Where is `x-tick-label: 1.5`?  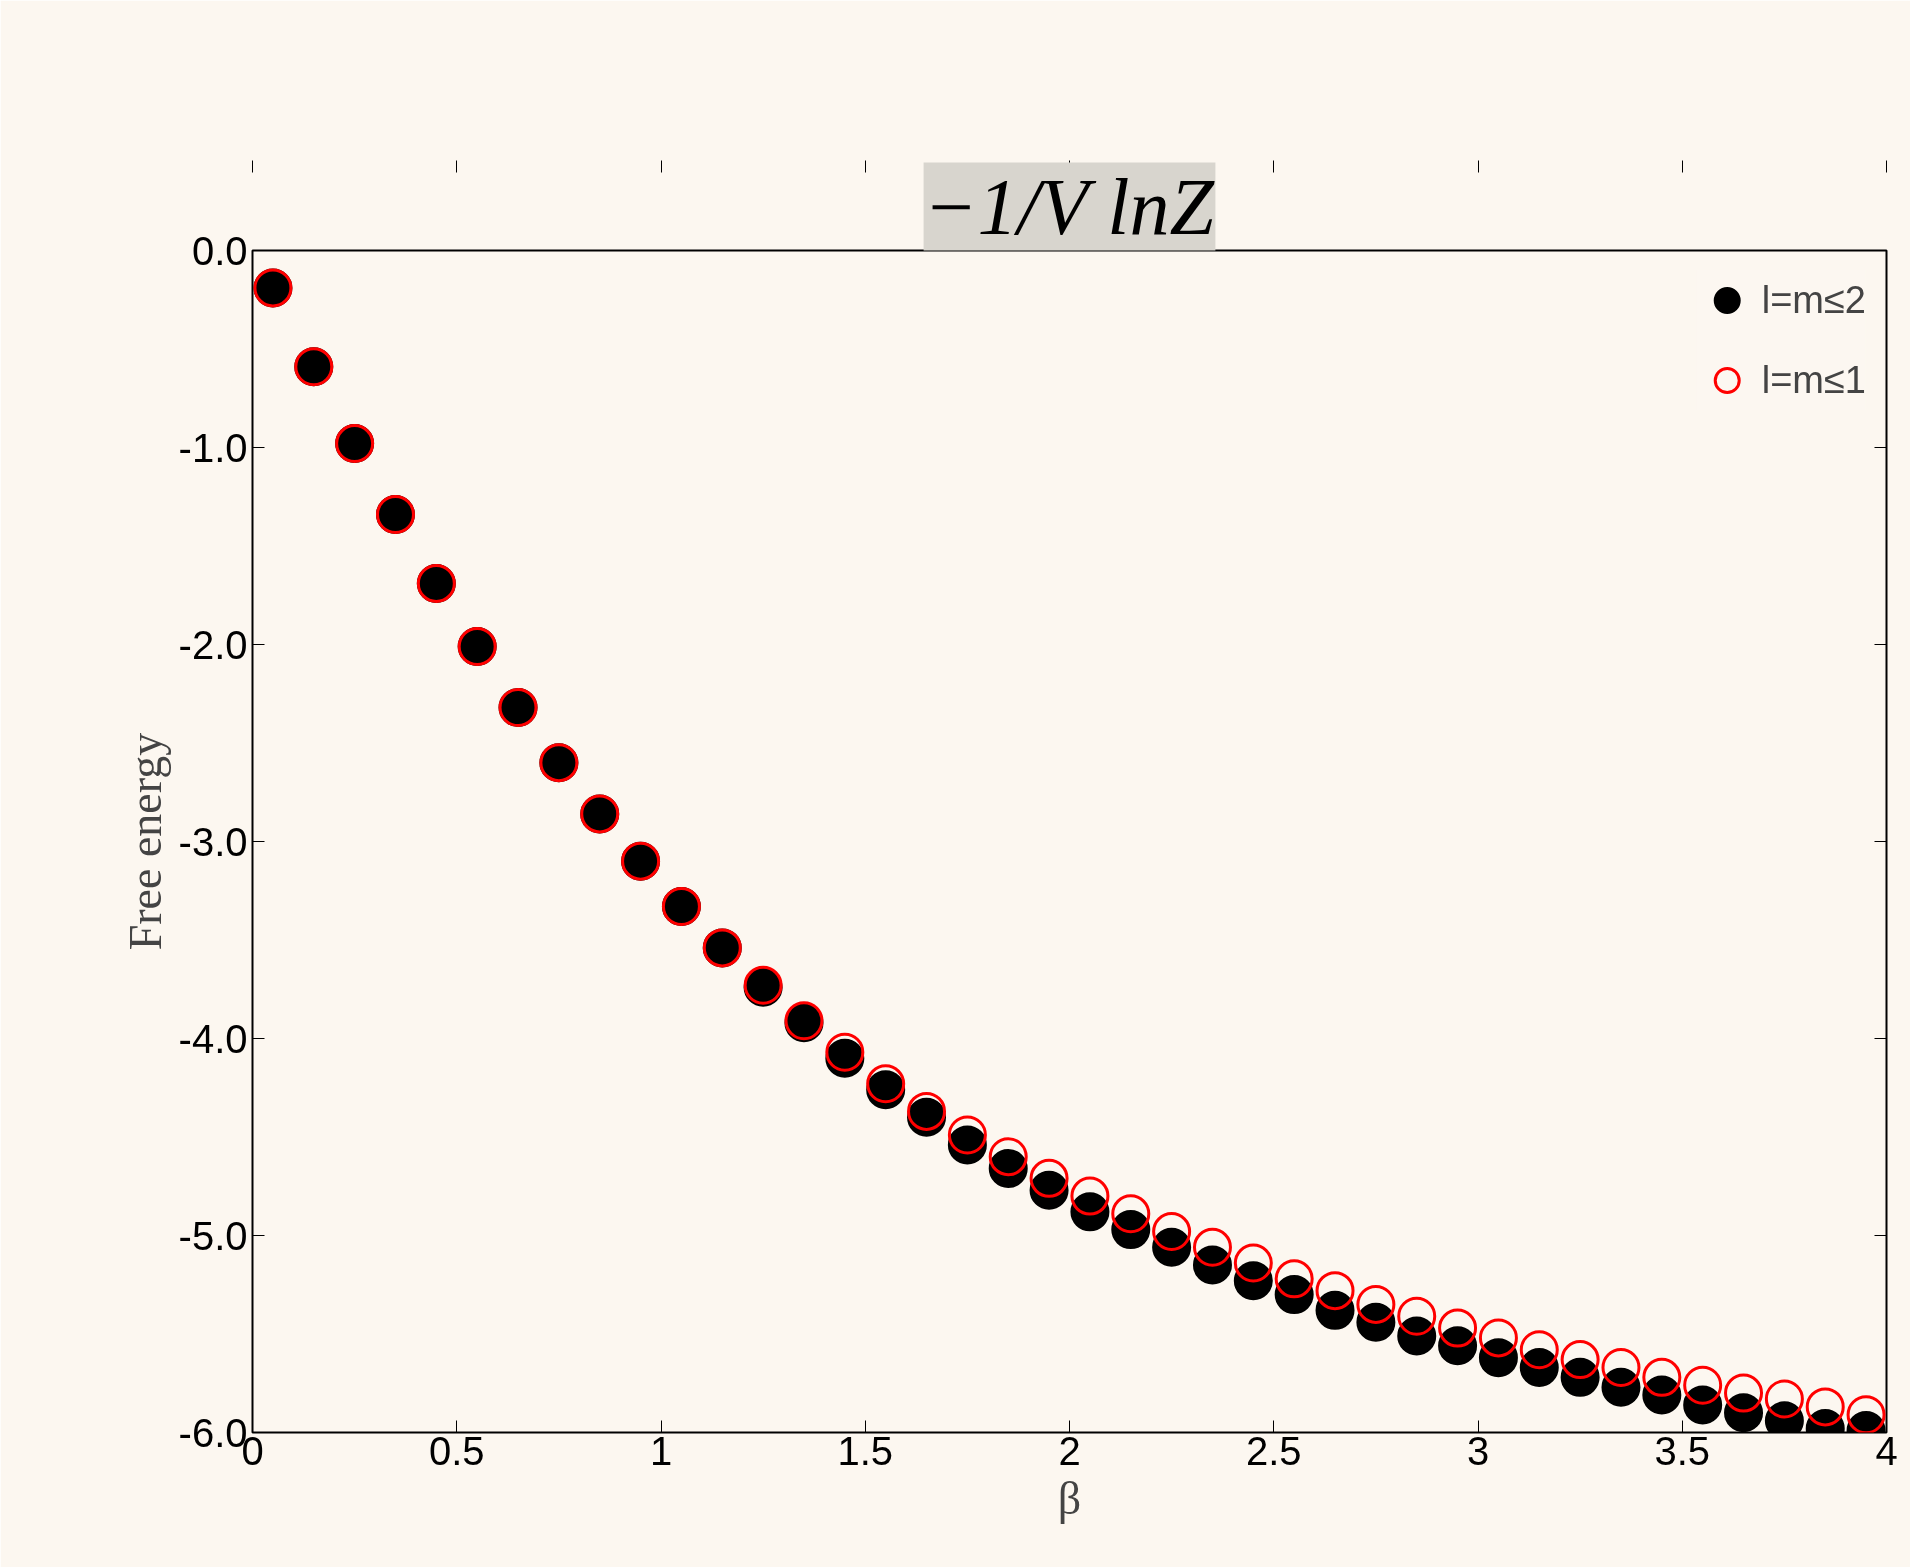
x-tick-label: 1.5 is located at coordinates (865, 1450).